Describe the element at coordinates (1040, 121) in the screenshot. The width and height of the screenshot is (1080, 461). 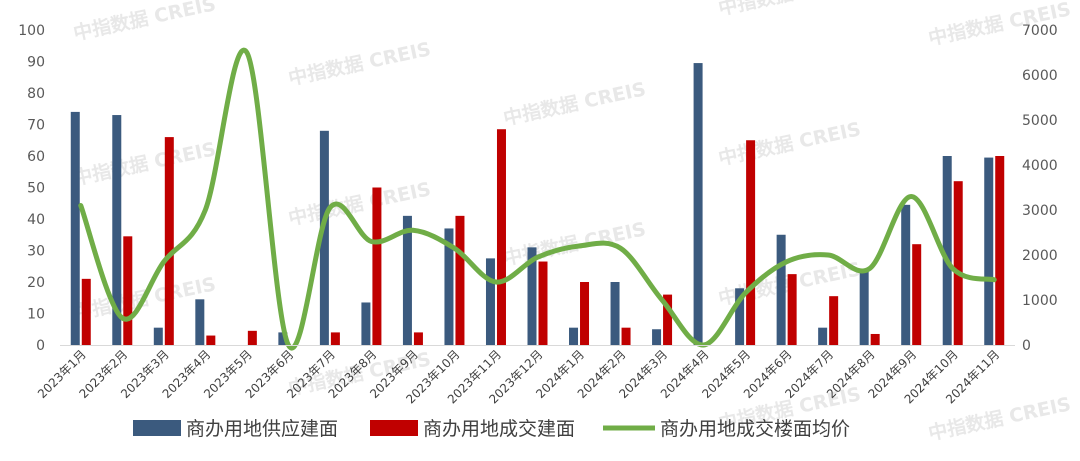
I see `right-tick-5000: 5000` at that location.